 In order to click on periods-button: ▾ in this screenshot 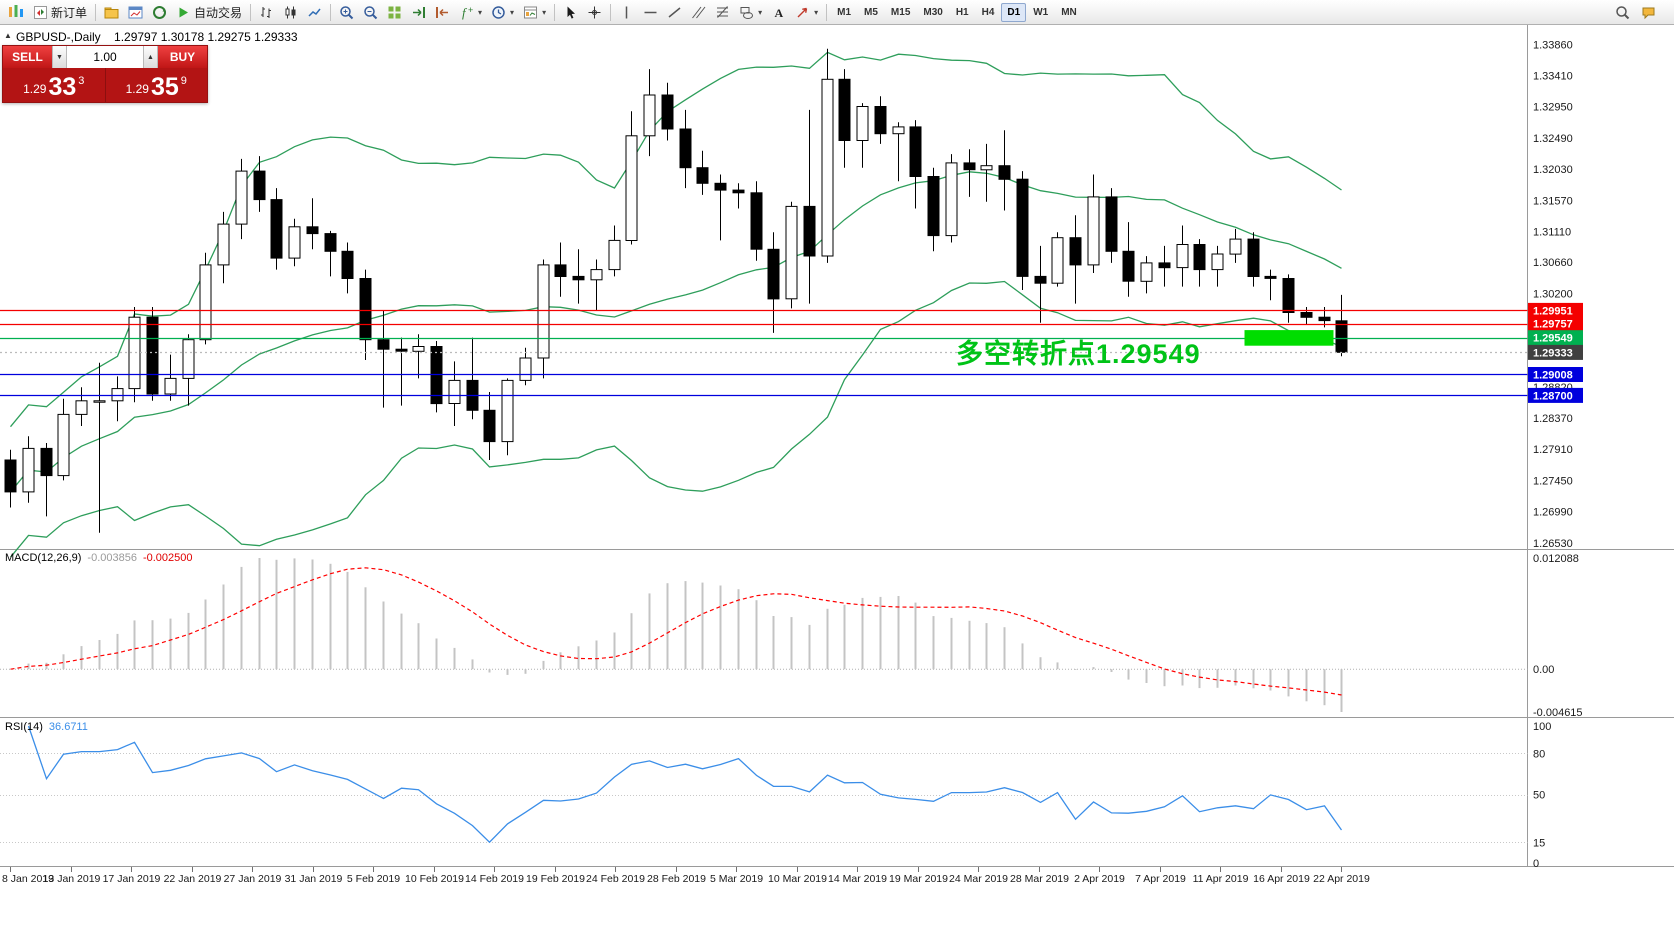, I will do `click(502, 12)`.